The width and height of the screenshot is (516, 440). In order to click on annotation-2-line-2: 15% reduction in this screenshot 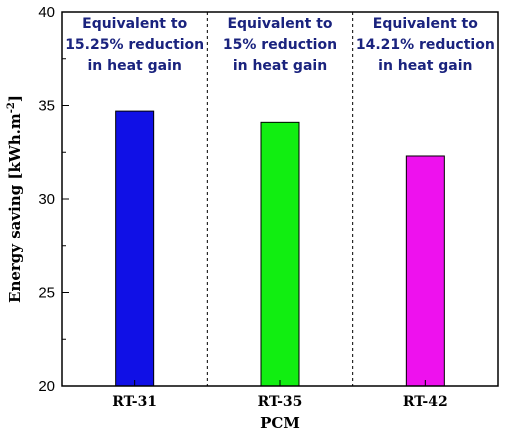, I will do `click(280, 45)`.